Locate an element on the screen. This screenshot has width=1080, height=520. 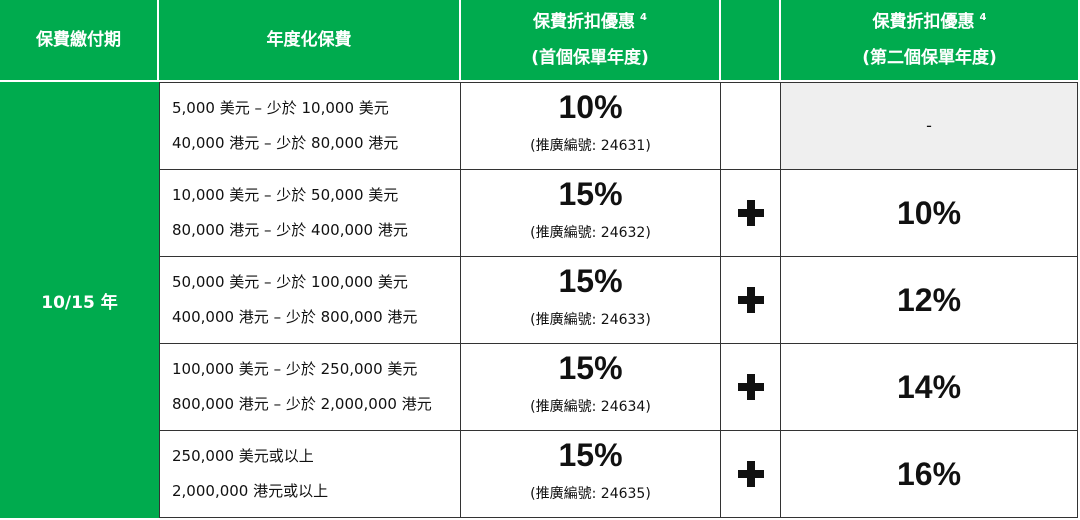
second-year-discount-cell: 16% is located at coordinates (929, 474).